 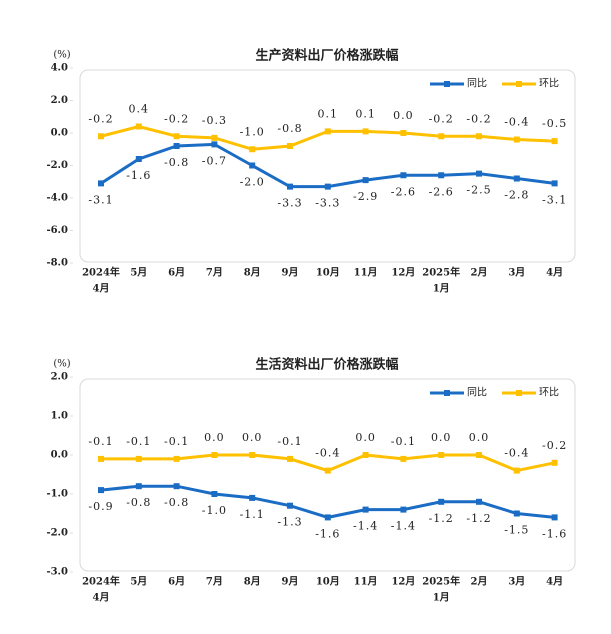 I want to click on value-label: -3.1, so click(x=554, y=199).